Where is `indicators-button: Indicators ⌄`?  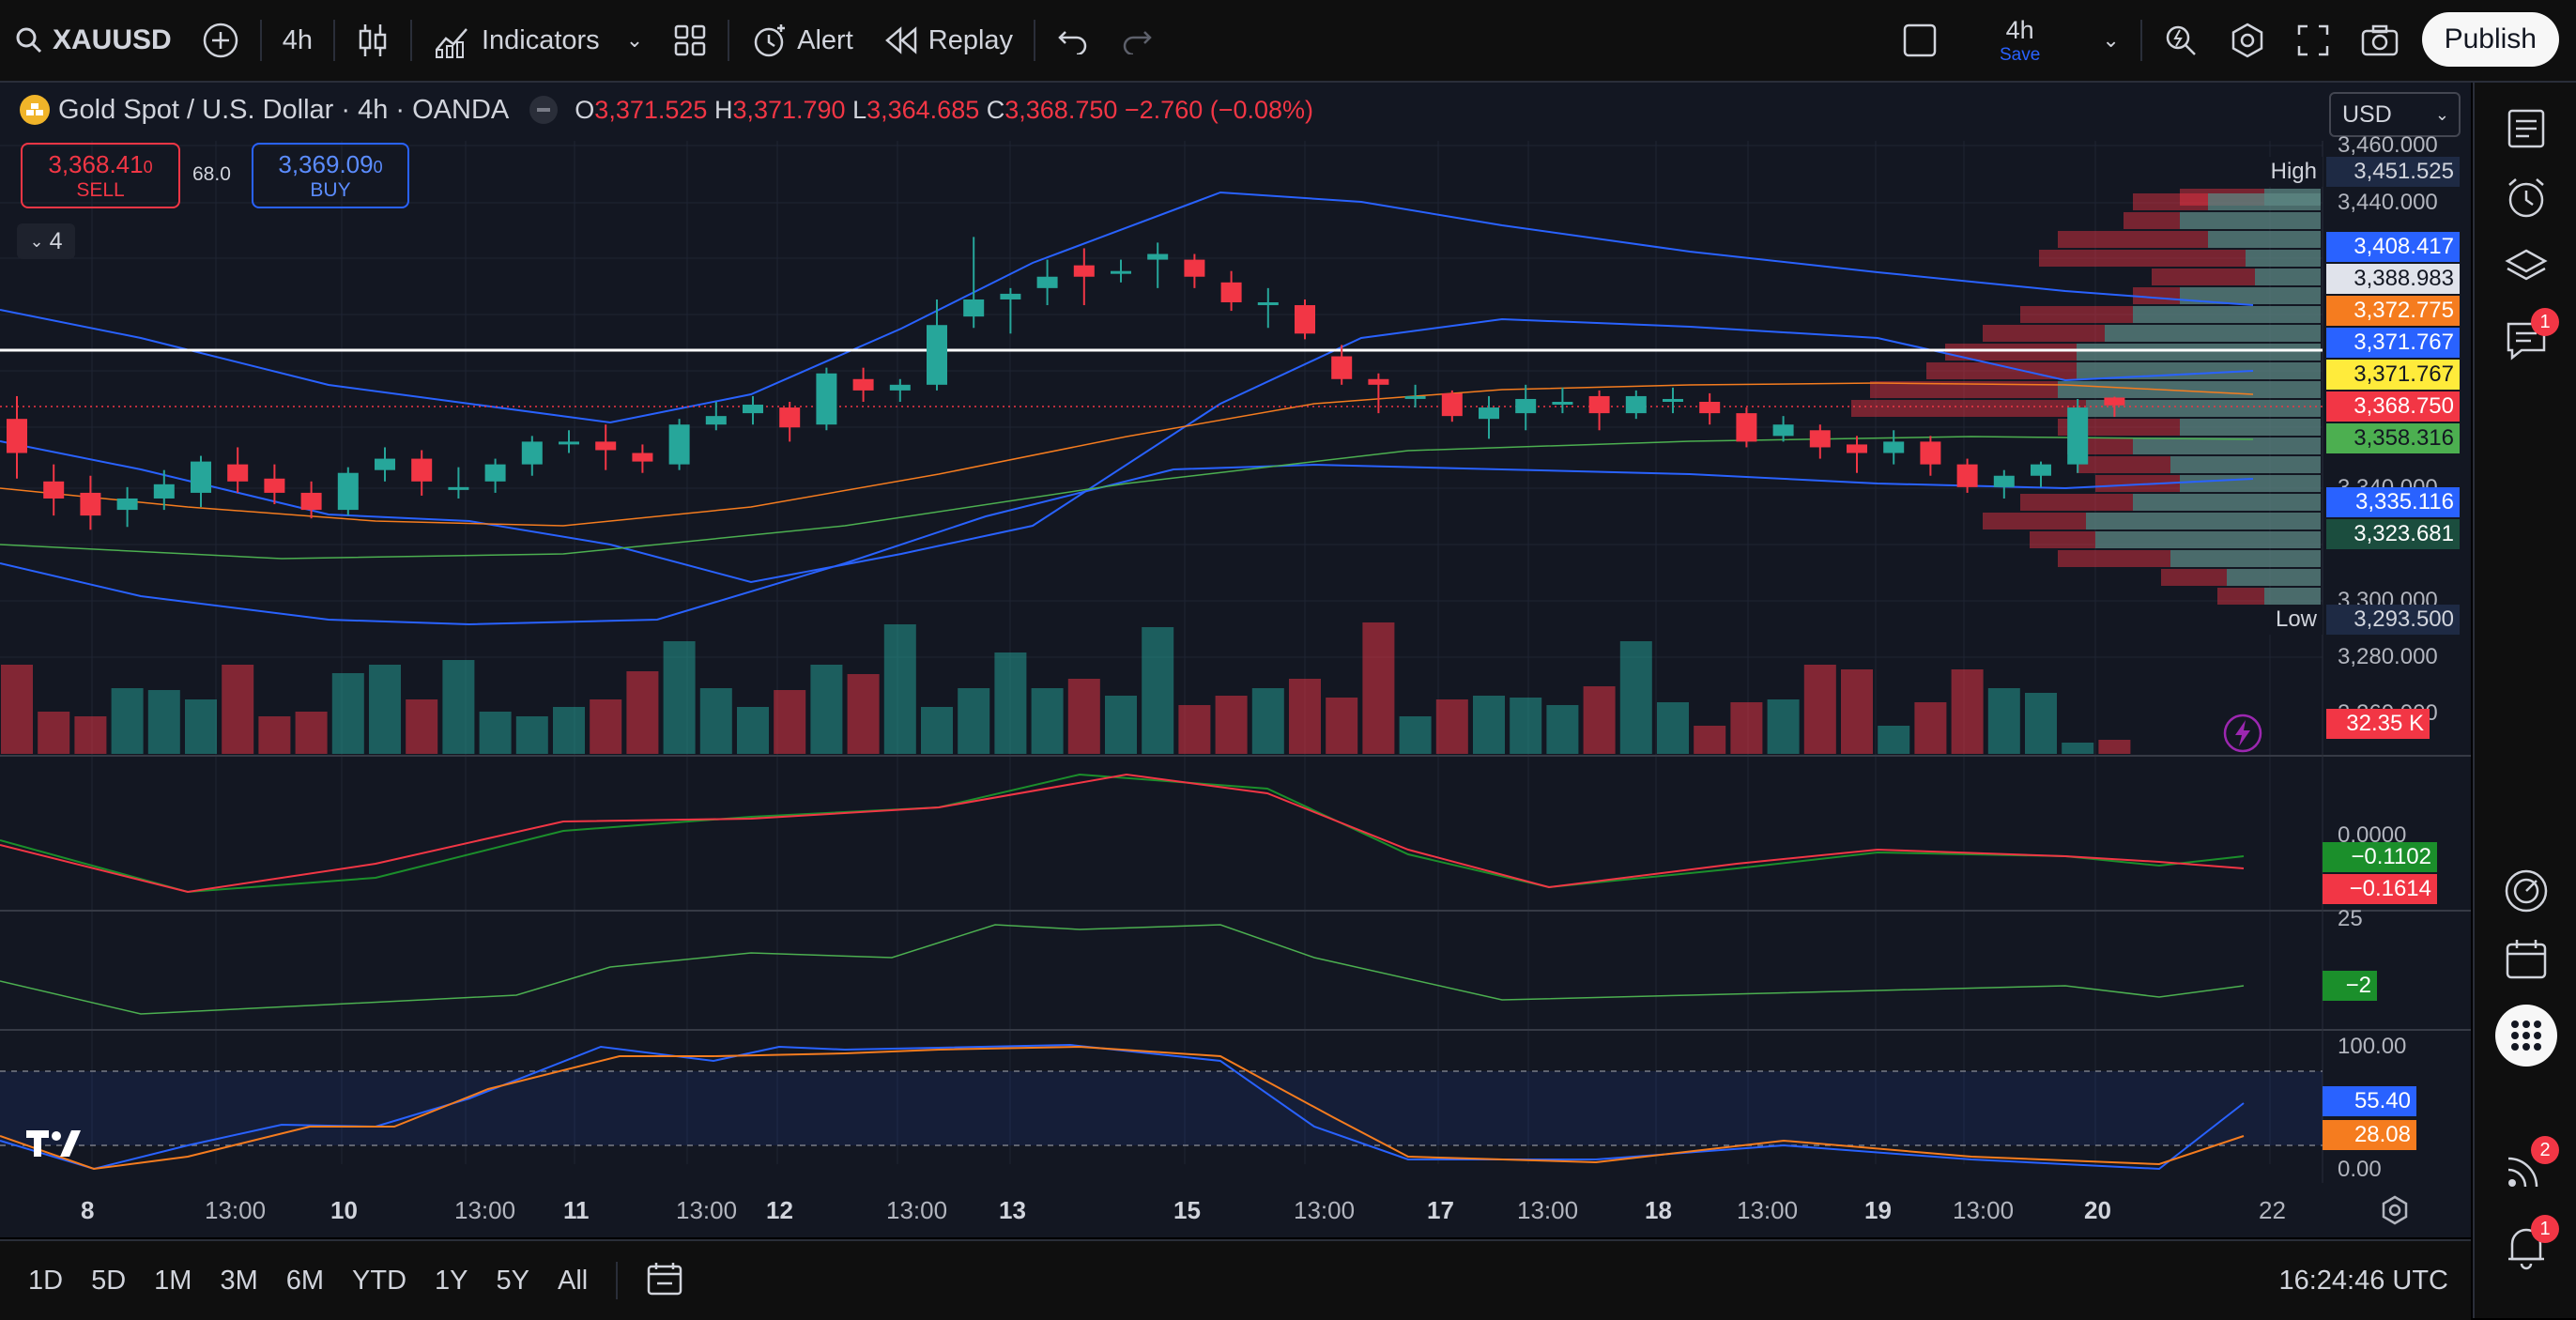 indicators-button: Indicators ⌄ is located at coordinates (538, 40).